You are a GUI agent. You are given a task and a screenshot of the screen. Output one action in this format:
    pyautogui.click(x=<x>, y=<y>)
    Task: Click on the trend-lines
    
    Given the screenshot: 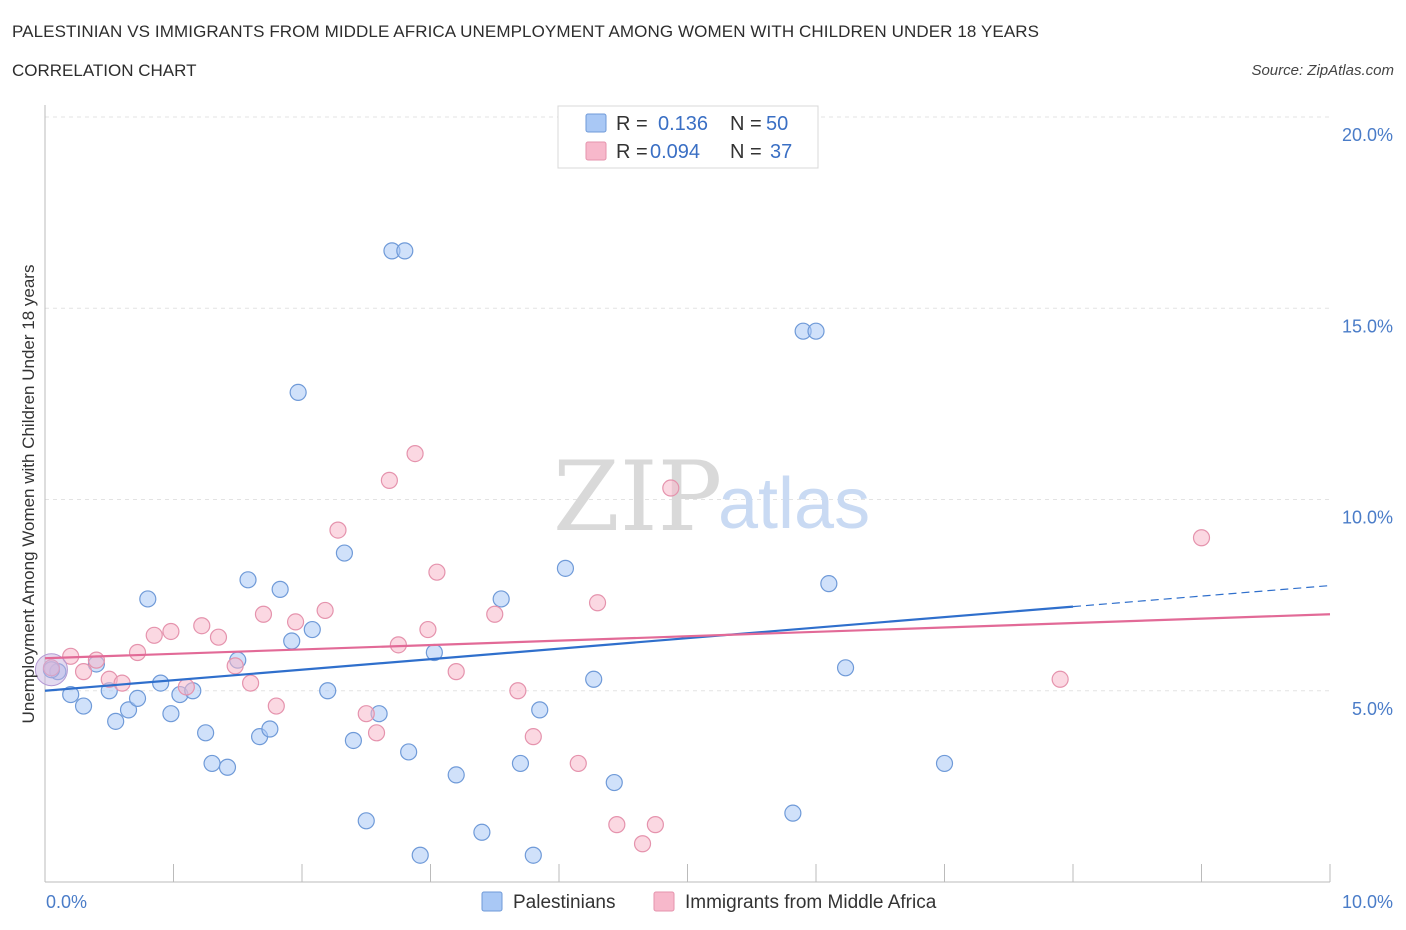 What is the action you would take?
    pyautogui.click(x=687, y=638)
    